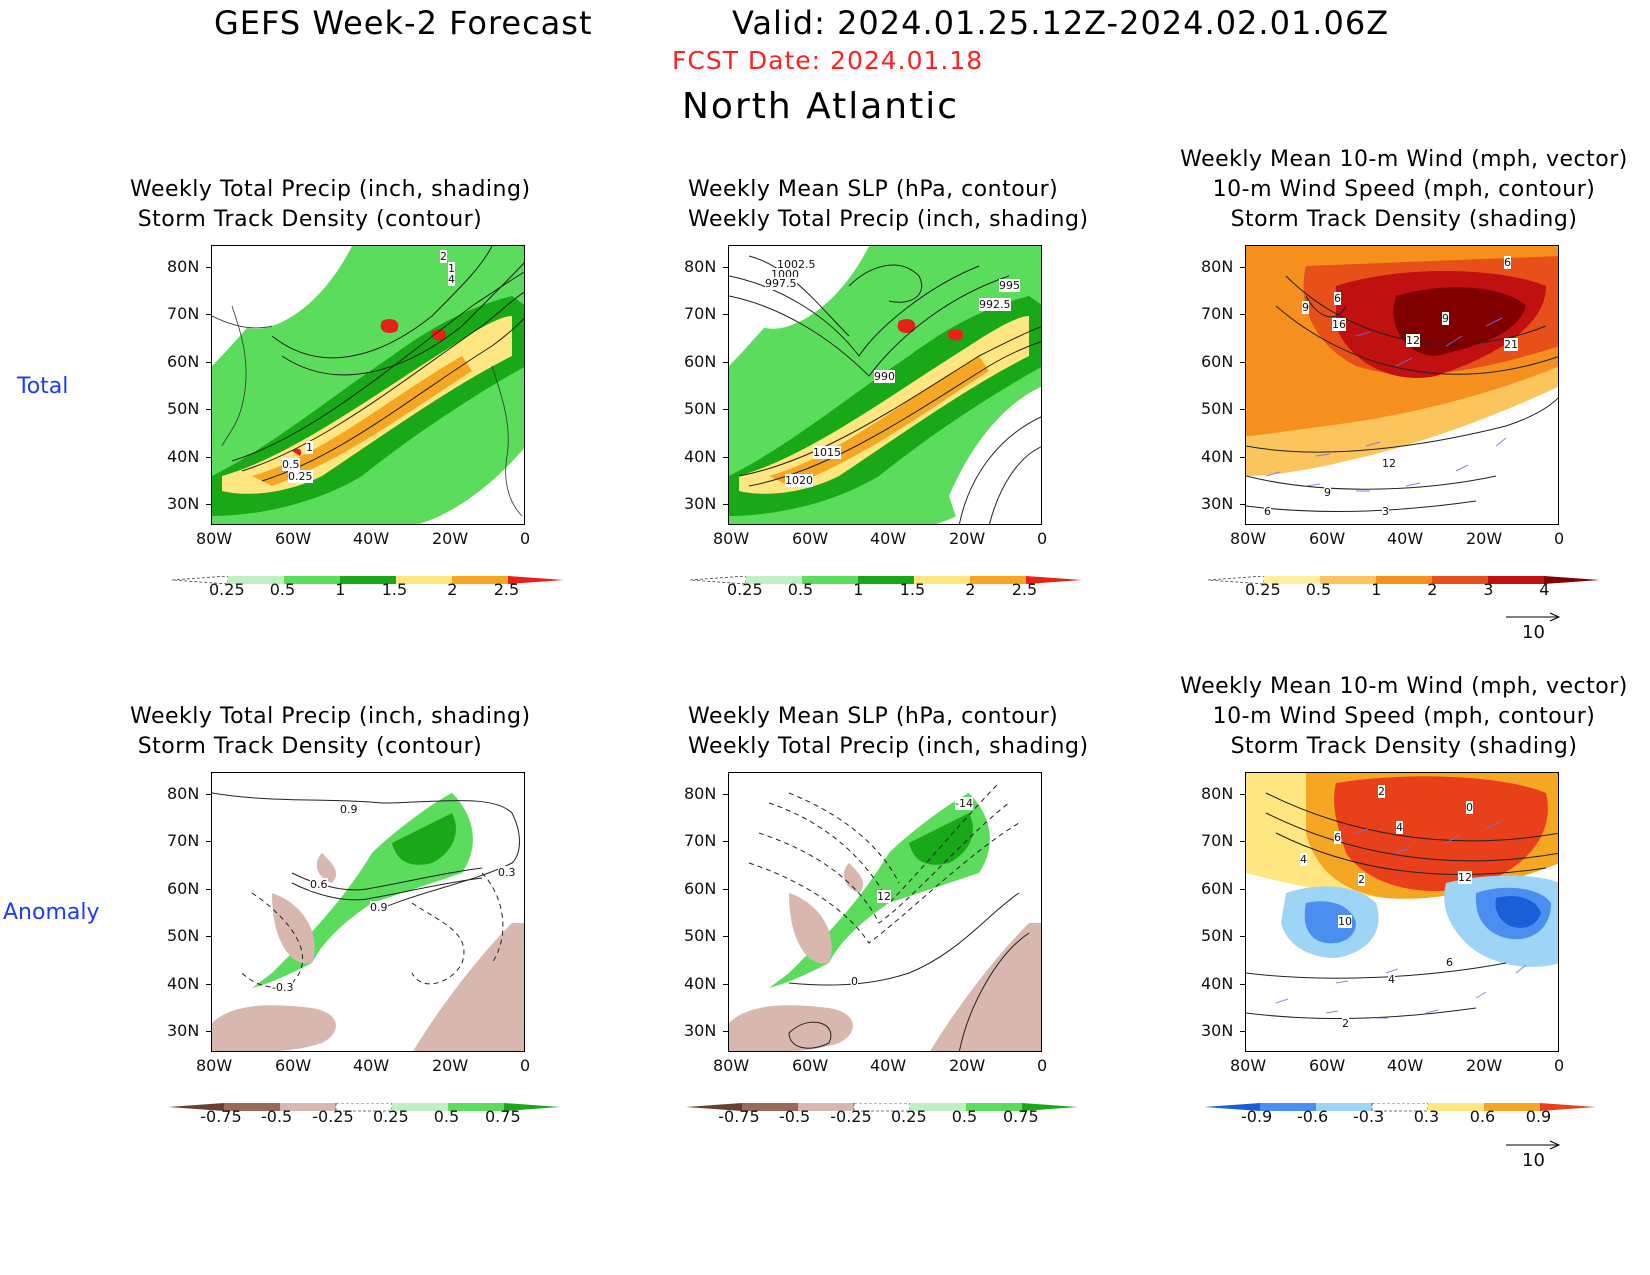 The height and width of the screenshot is (1275, 1650). Describe the element at coordinates (1533, 1160) in the screenshot. I see `wind-scale-label-anomaly: 10` at that location.